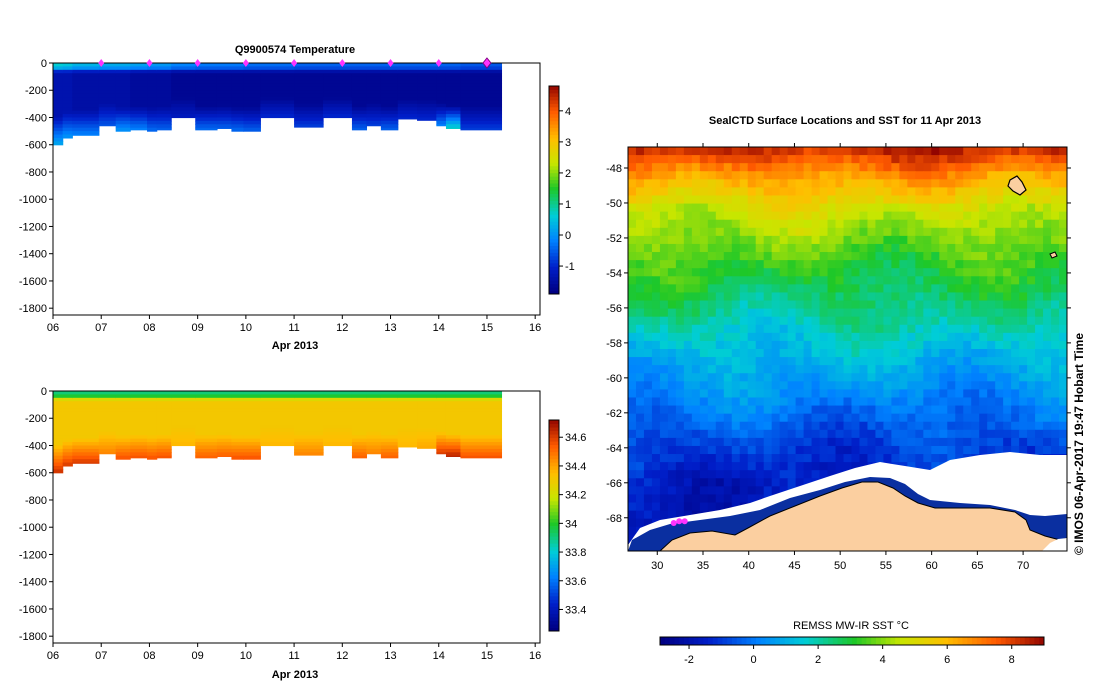  Describe the element at coordinates (554, 190) in the screenshot. I see `colorbar-frame` at that location.